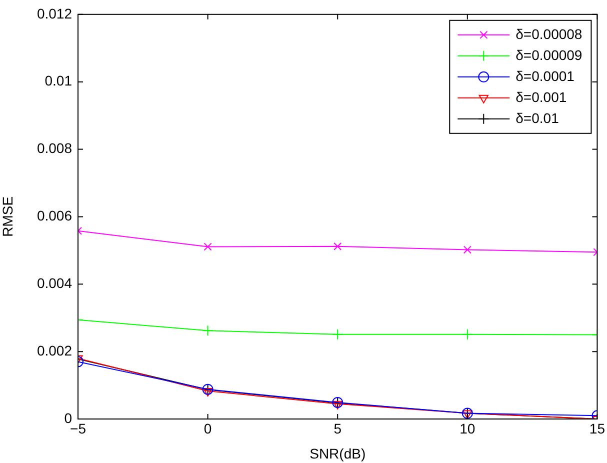 This screenshot has width=607, height=463. What do you see at coordinates (468, 428) in the screenshot?
I see `x-tick-label: 10` at bounding box center [468, 428].